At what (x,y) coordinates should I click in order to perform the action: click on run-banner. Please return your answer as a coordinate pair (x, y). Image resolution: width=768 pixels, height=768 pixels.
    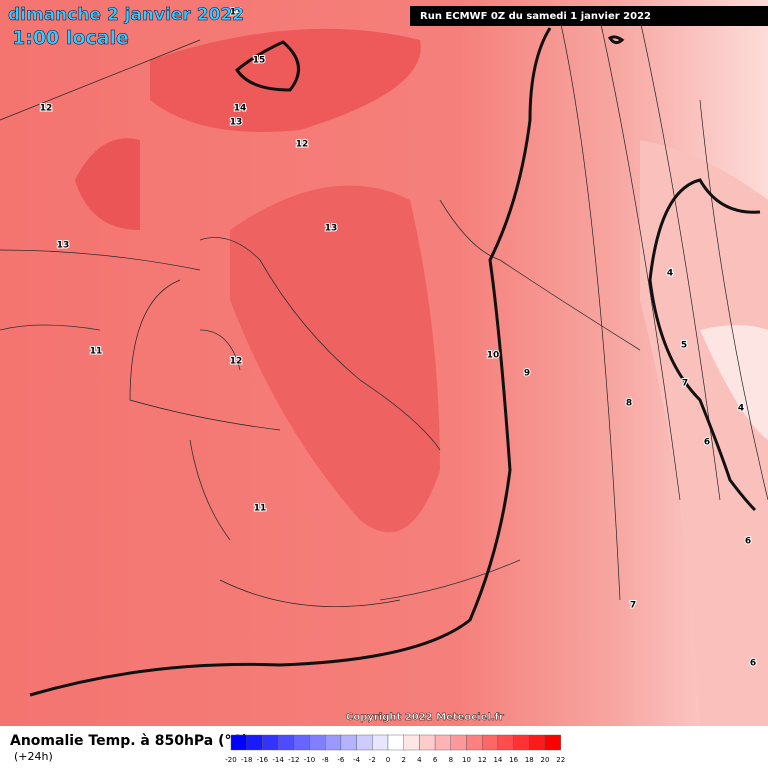
    Looking at the image, I should click on (589, 16).